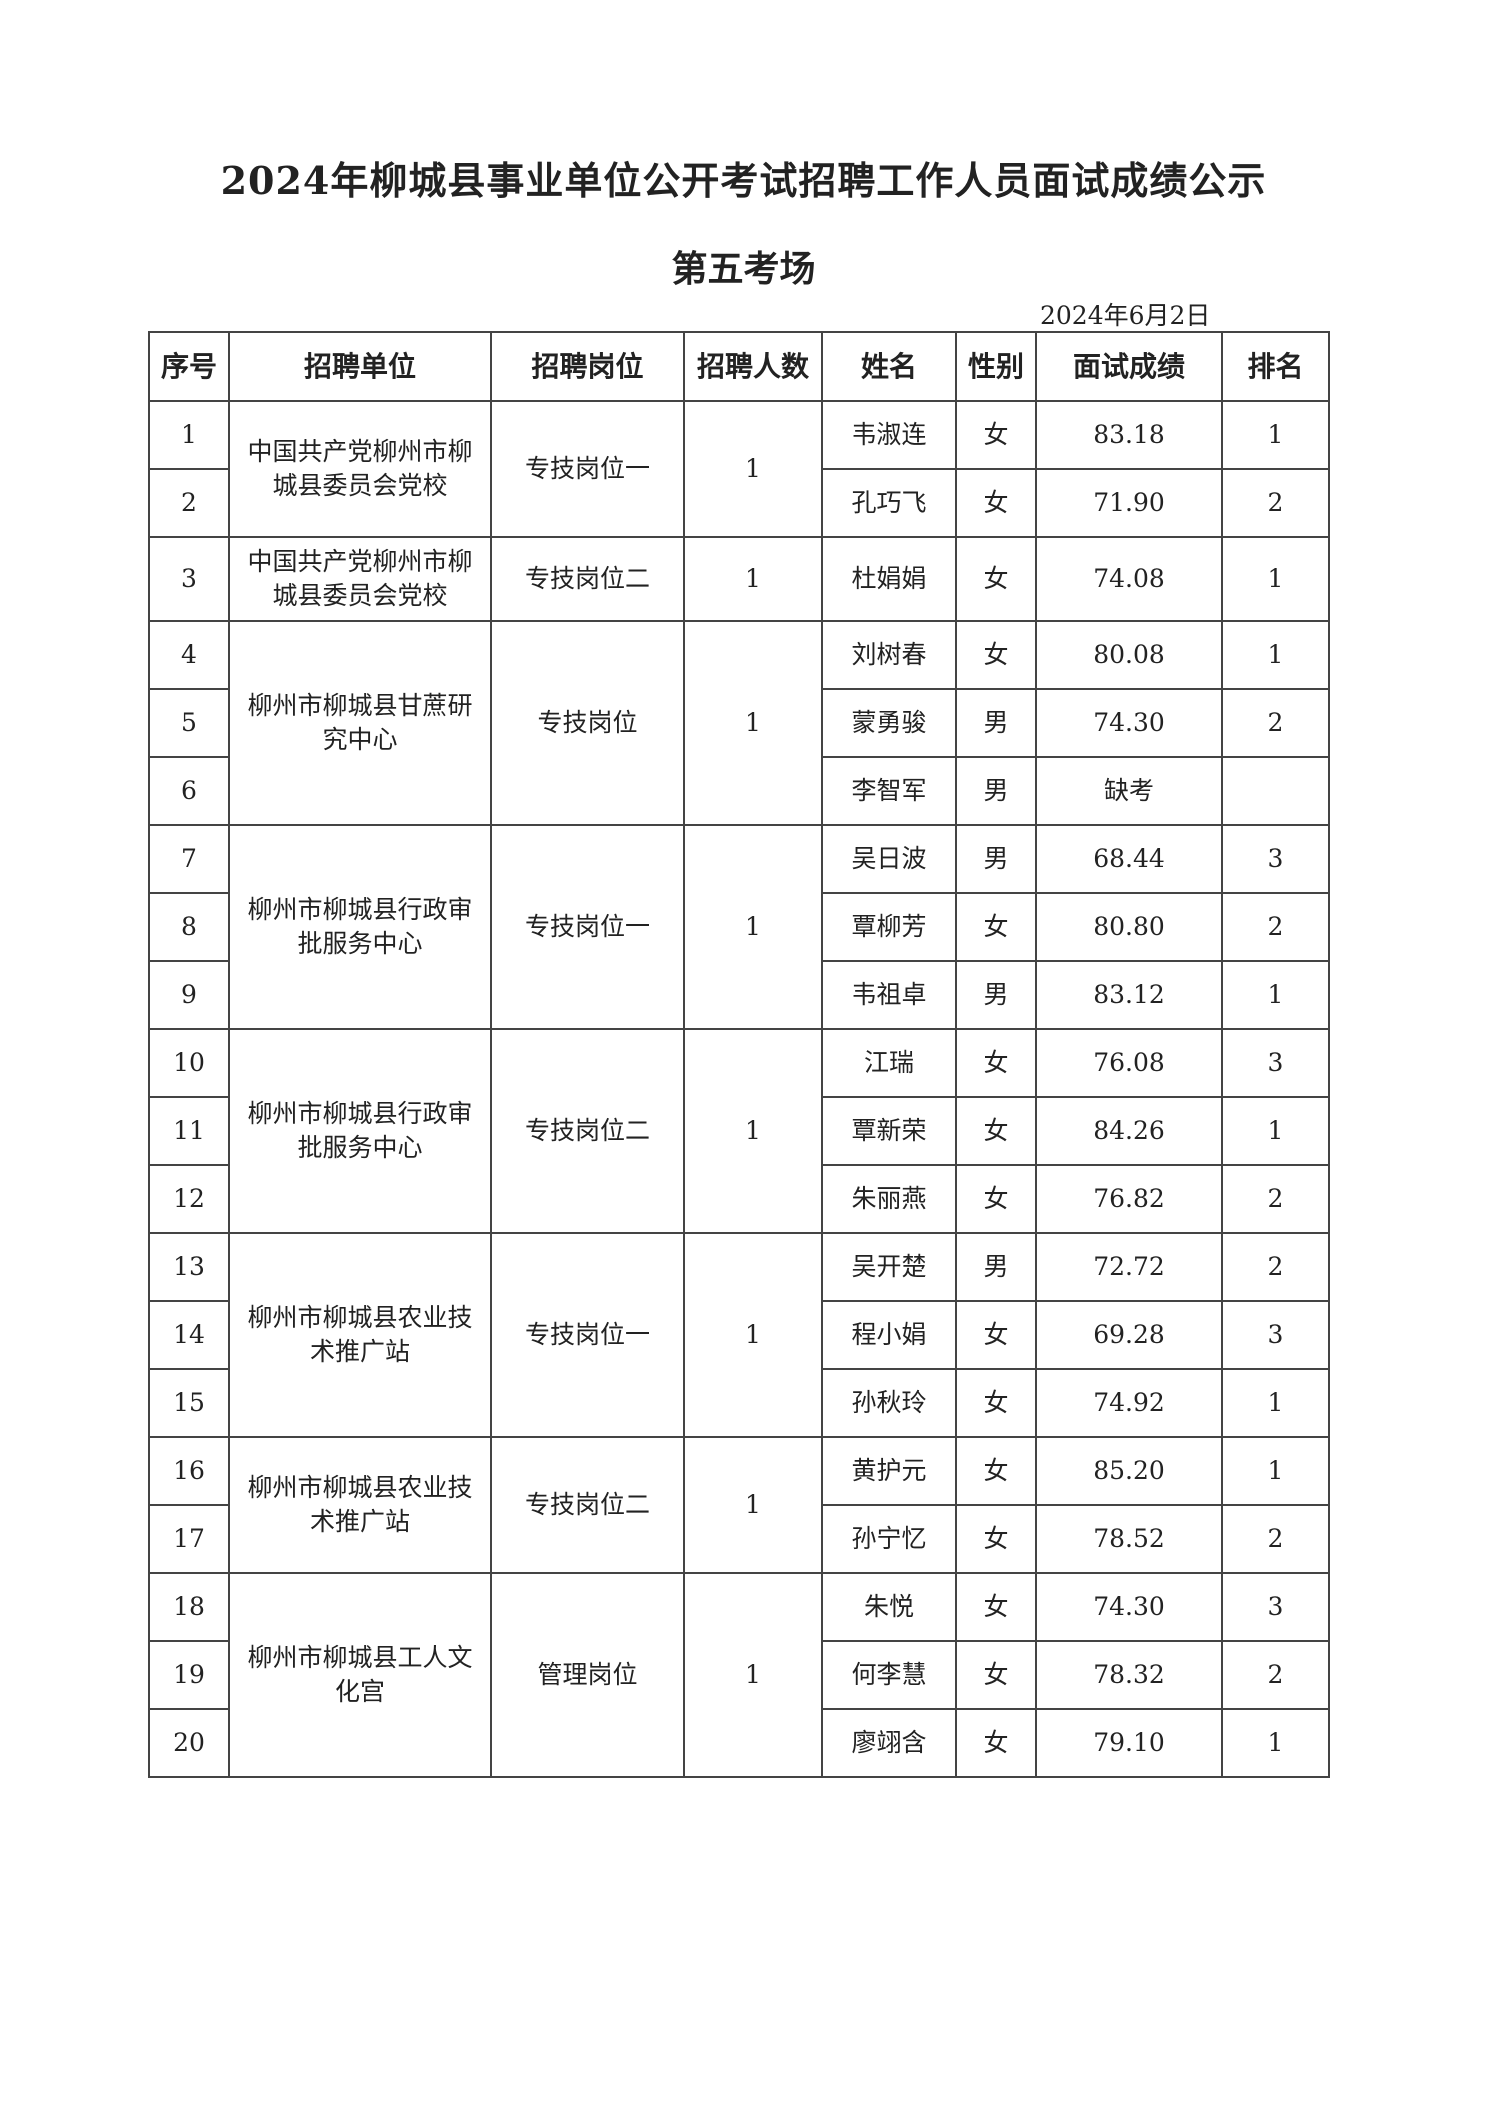 This screenshot has height=2102, width=1487. Describe the element at coordinates (889, 1539) in the screenshot. I see `cell-name: 孙宁忆` at that location.